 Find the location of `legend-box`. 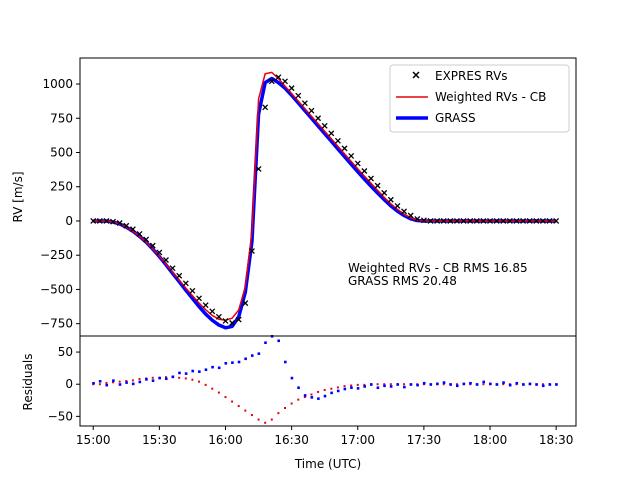

legend-box is located at coordinates (479, 98).